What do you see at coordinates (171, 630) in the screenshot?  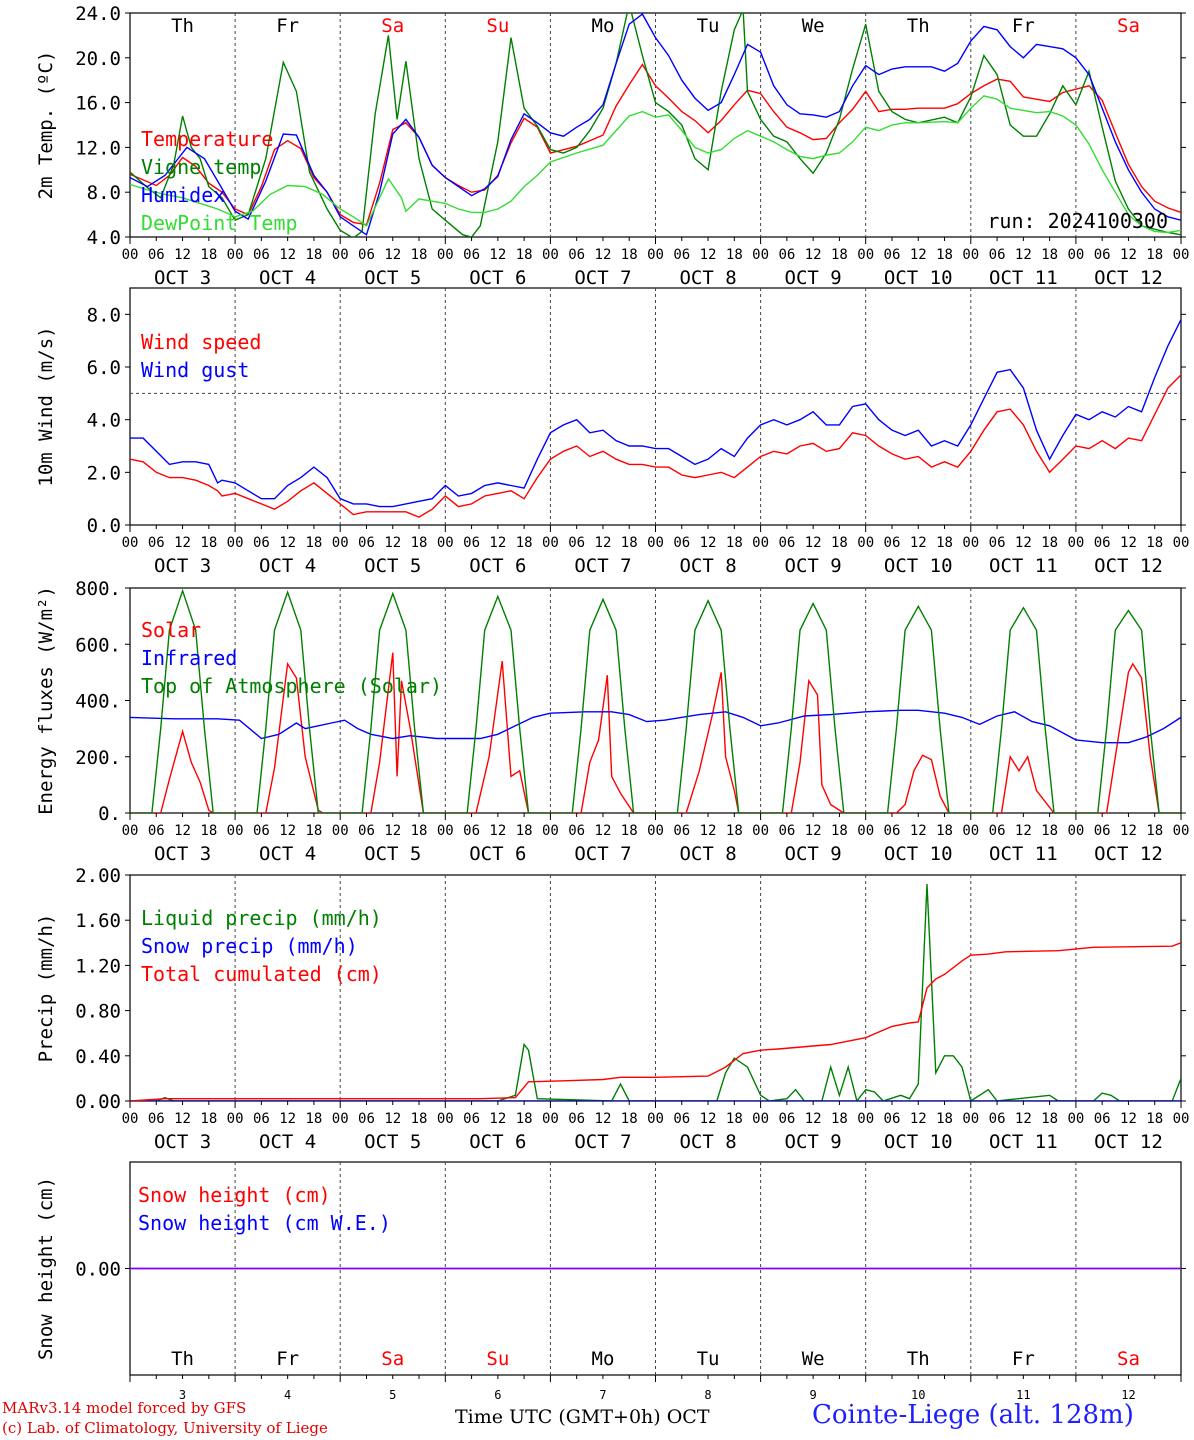 I see `legend-entry: Solar` at bounding box center [171, 630].